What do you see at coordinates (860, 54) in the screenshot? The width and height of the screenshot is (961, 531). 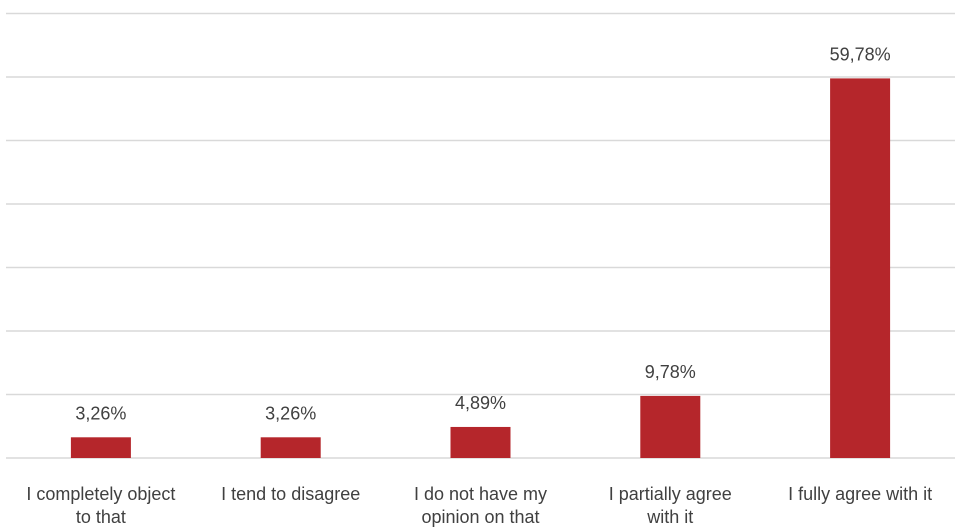 I see `data-label-5: 59,78%` at bounding box center [860, 54].